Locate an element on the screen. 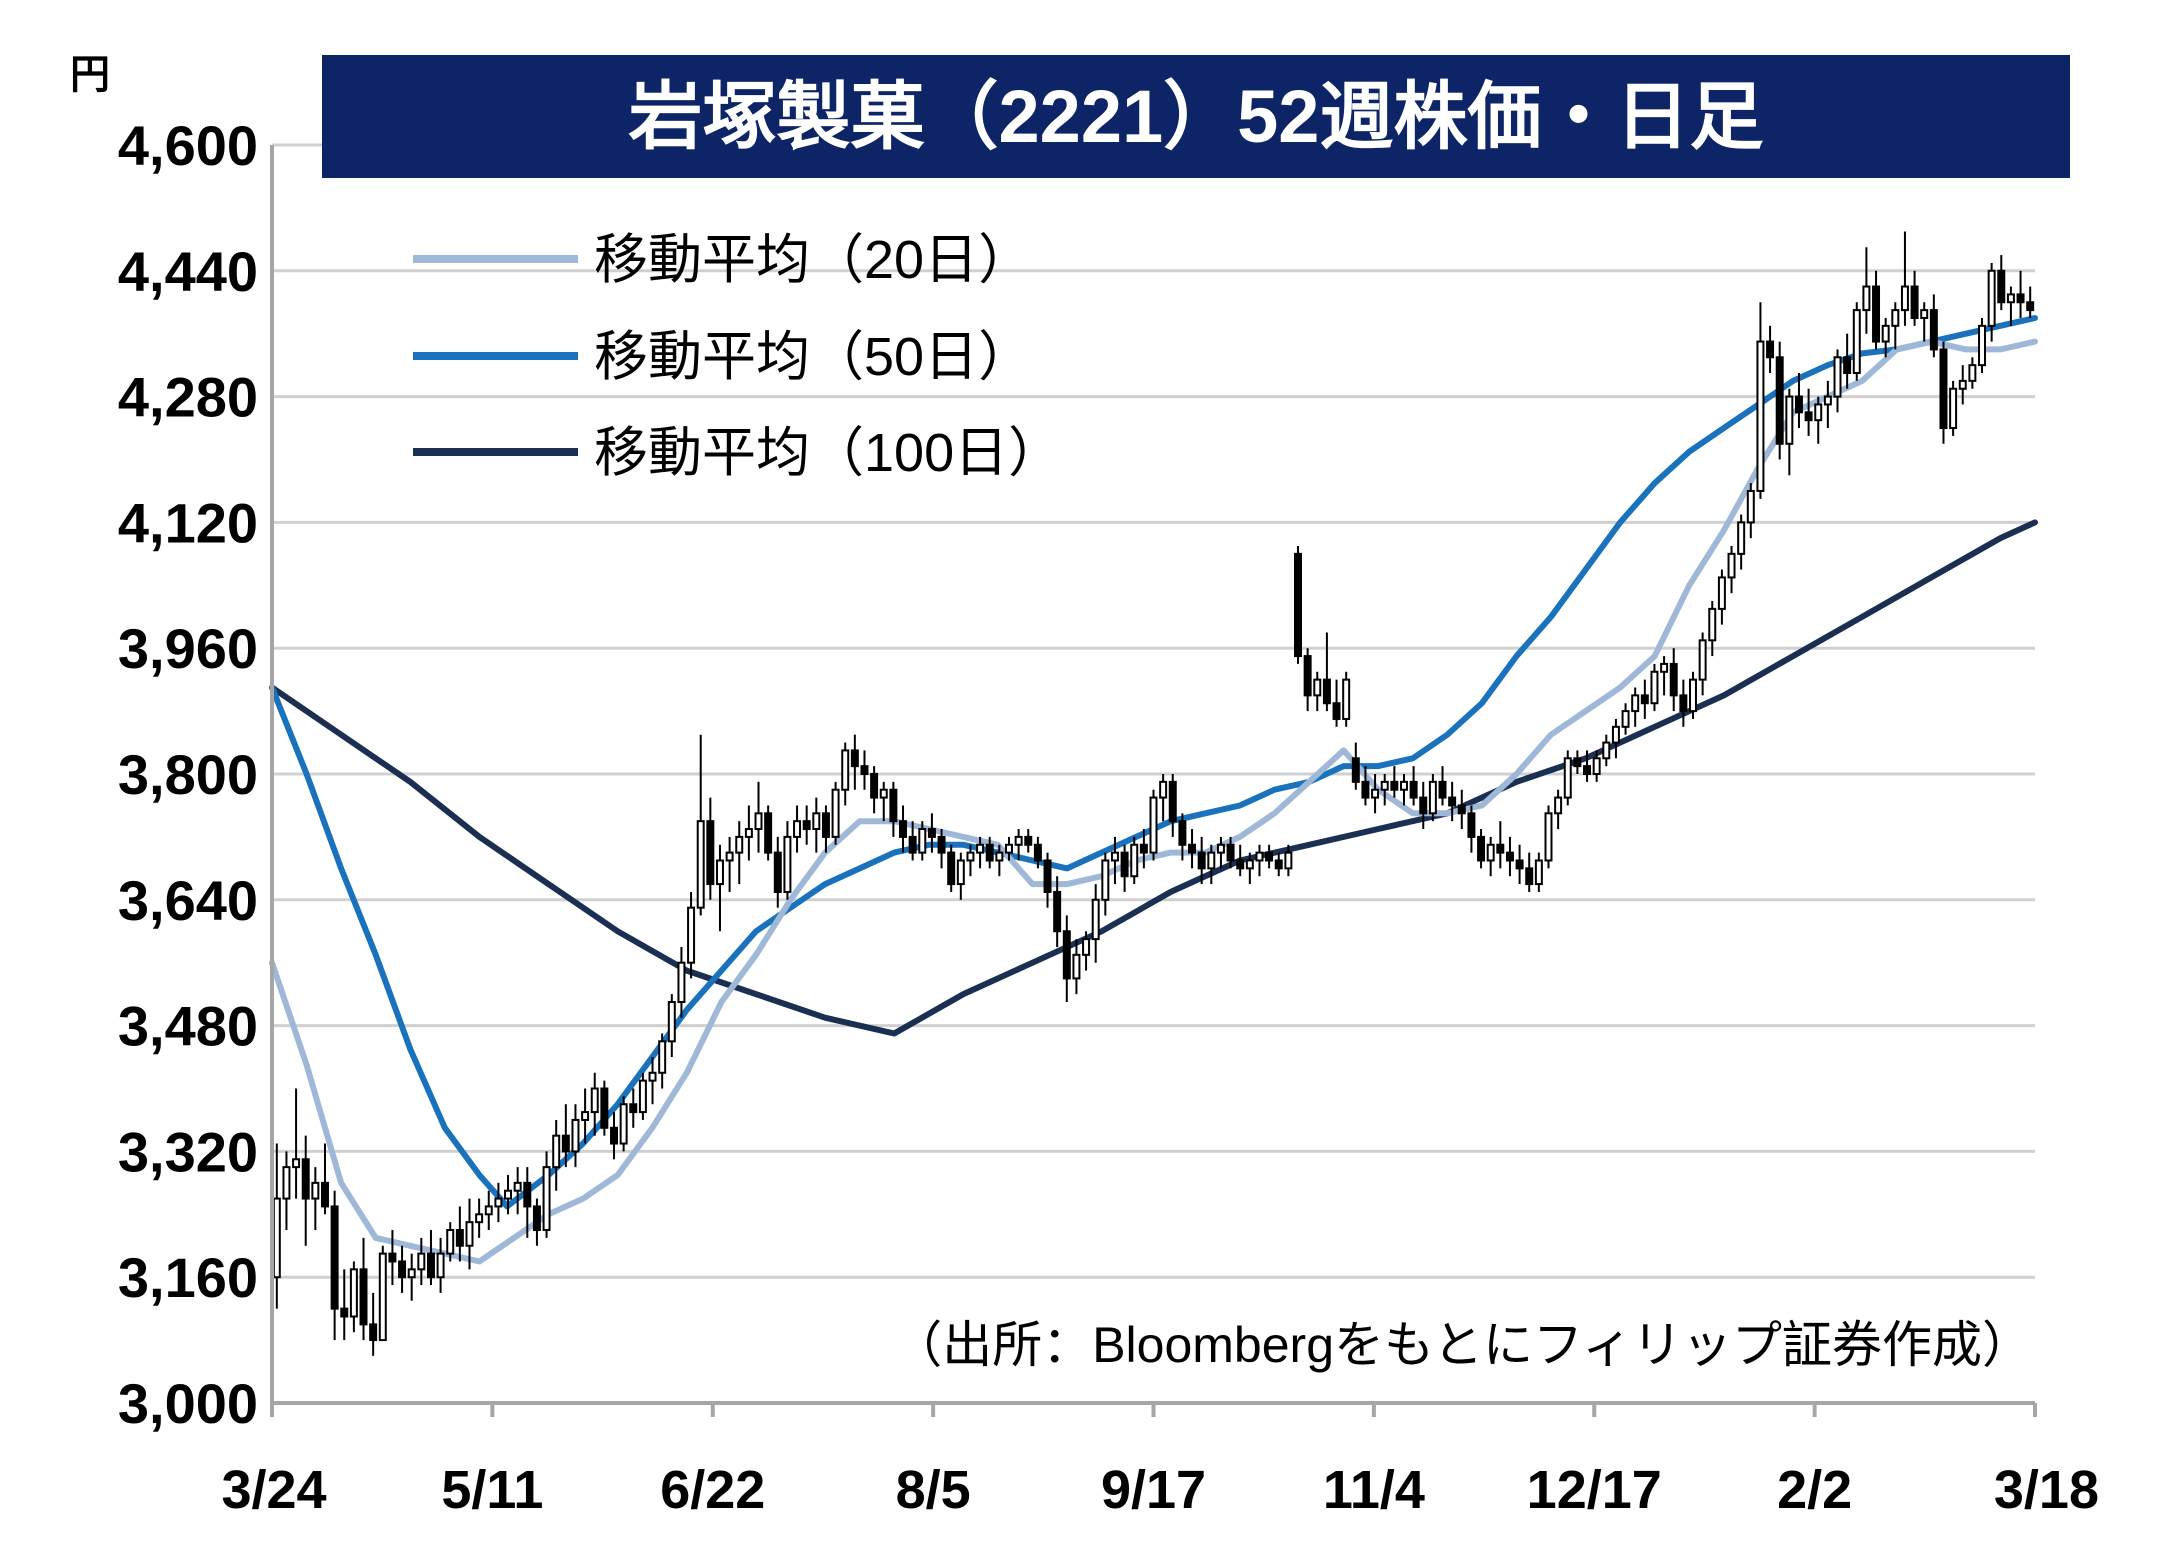  y-tick-label: 3,000 is located at coordinates (188, 1403).